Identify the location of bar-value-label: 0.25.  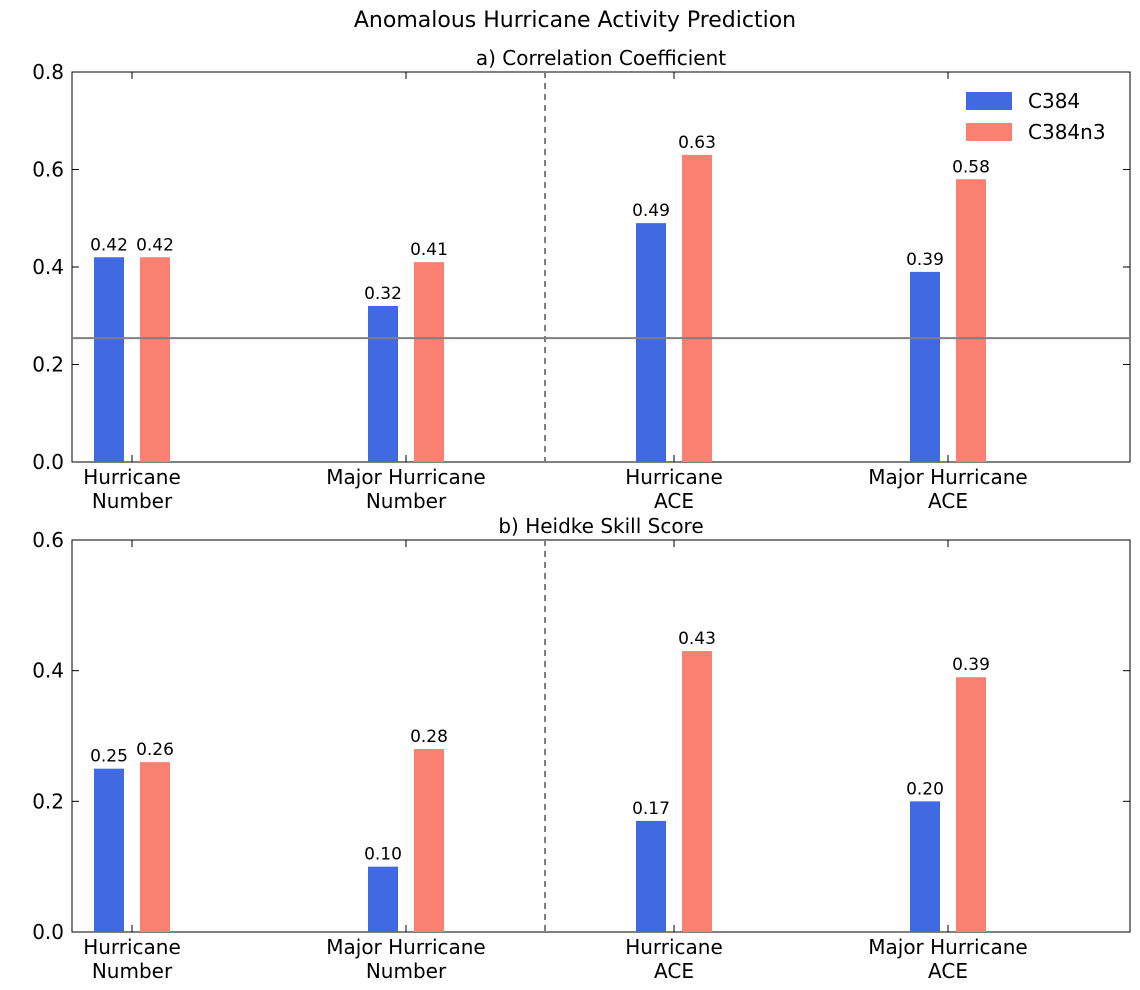
(109, 757).